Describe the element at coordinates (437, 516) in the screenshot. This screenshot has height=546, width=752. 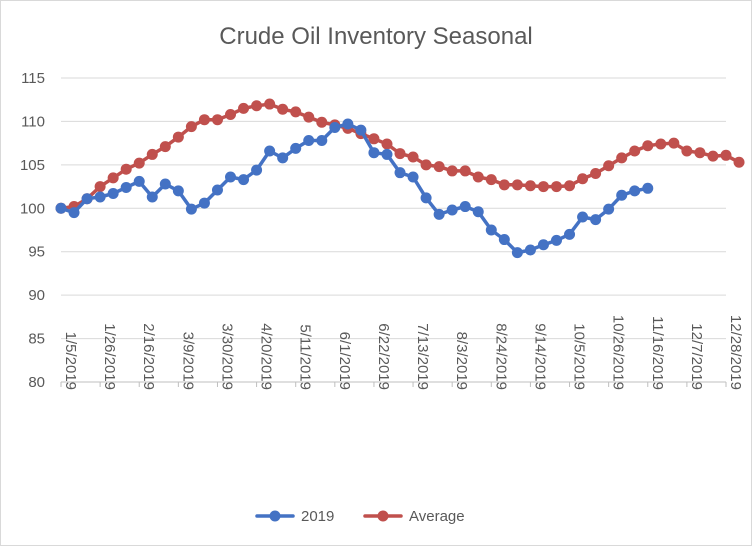
I see `legend-label-average: Average` at that location.